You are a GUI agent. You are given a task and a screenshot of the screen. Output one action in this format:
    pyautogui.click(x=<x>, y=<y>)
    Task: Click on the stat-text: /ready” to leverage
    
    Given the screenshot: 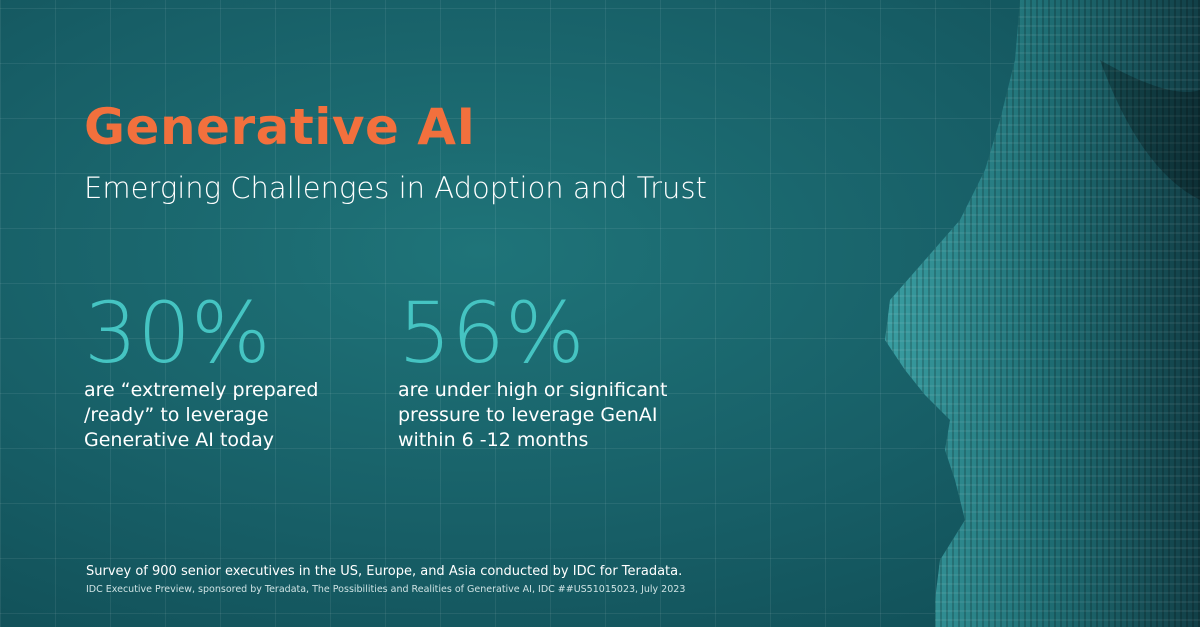 What is the action you would take?
    pyautogui.click(x=176, y=415)
    